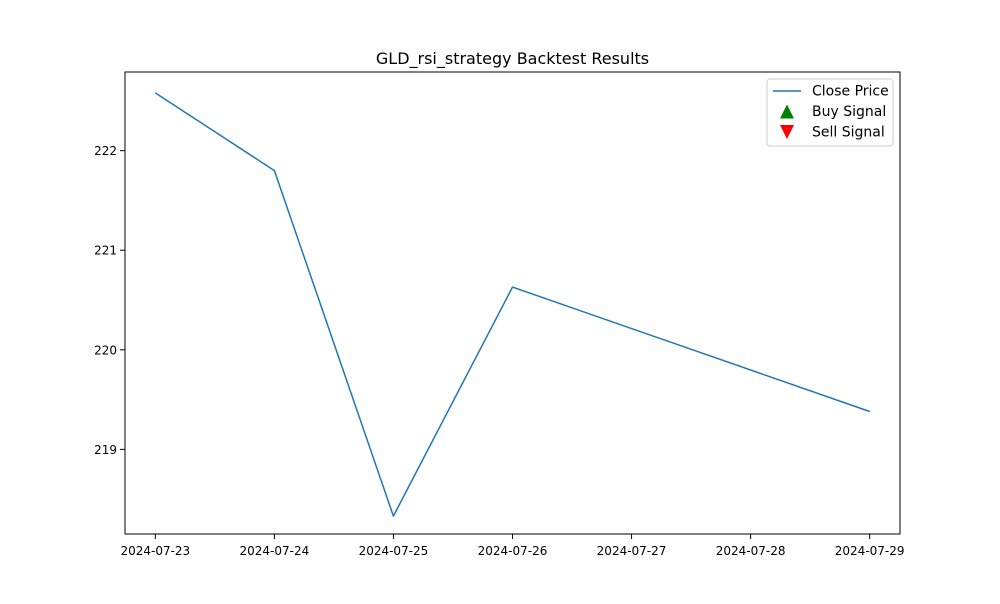  What do you see at coordinates (394, 551) in the screenshot?
I see `x-tick-label: 2024-07-25` at bounding box center [394, 551].